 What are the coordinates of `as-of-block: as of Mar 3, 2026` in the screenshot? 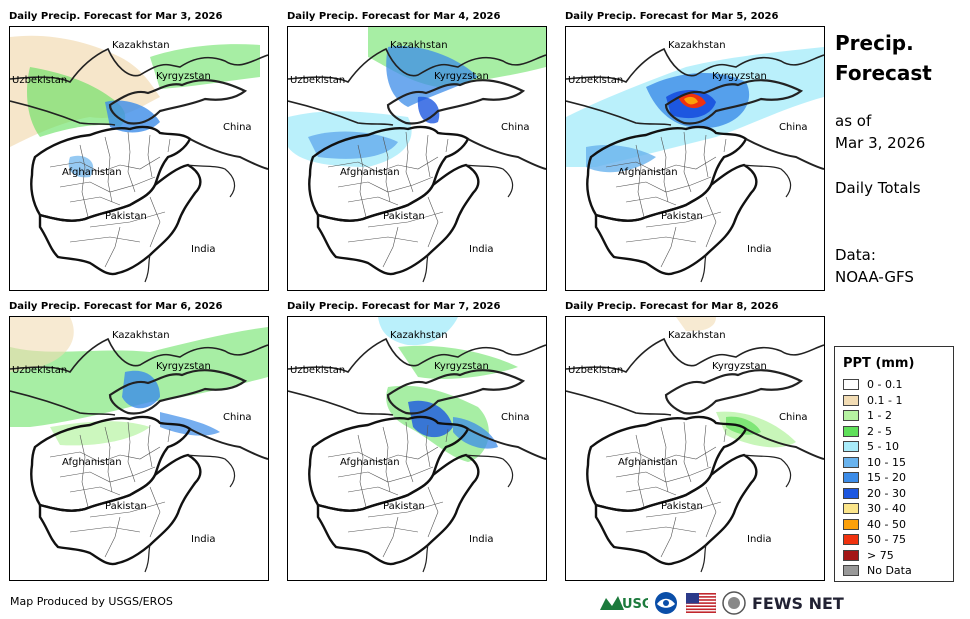 It's located at (880, 132).